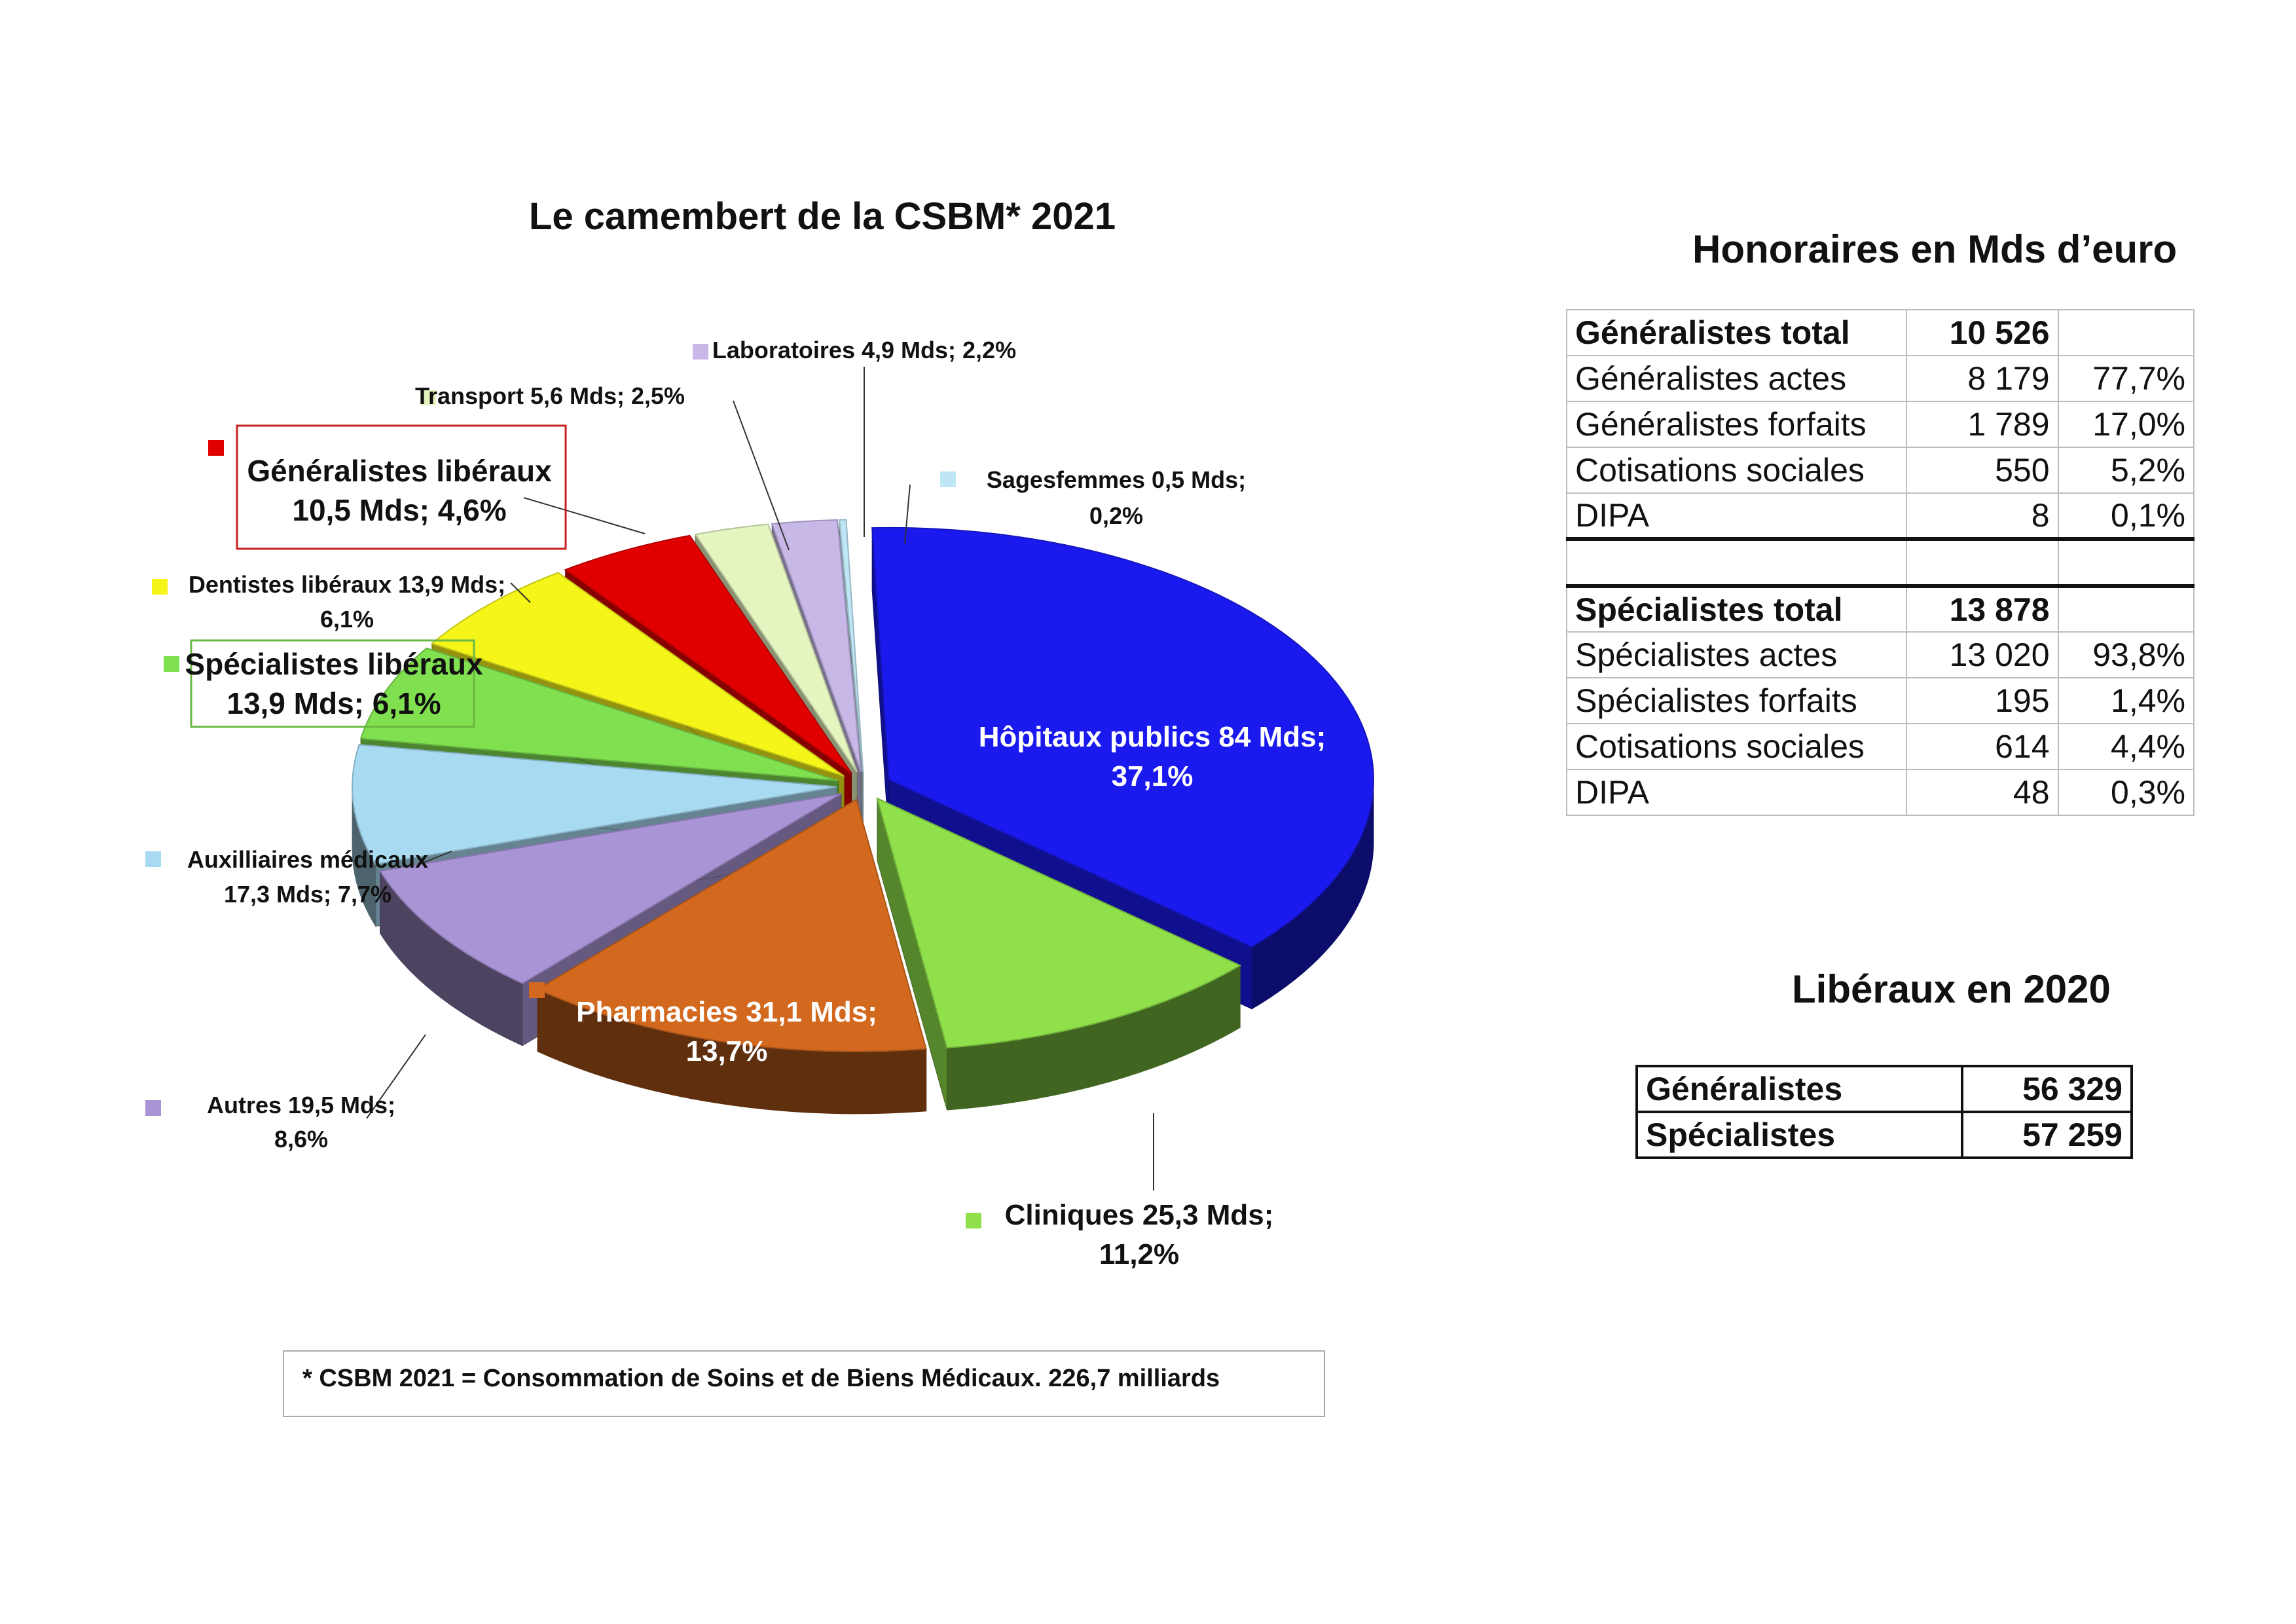 The width and height of the screenshot is (2296, 1624). I want to click on table-row: Spécialistes total 13 878, so click(1880, 609).